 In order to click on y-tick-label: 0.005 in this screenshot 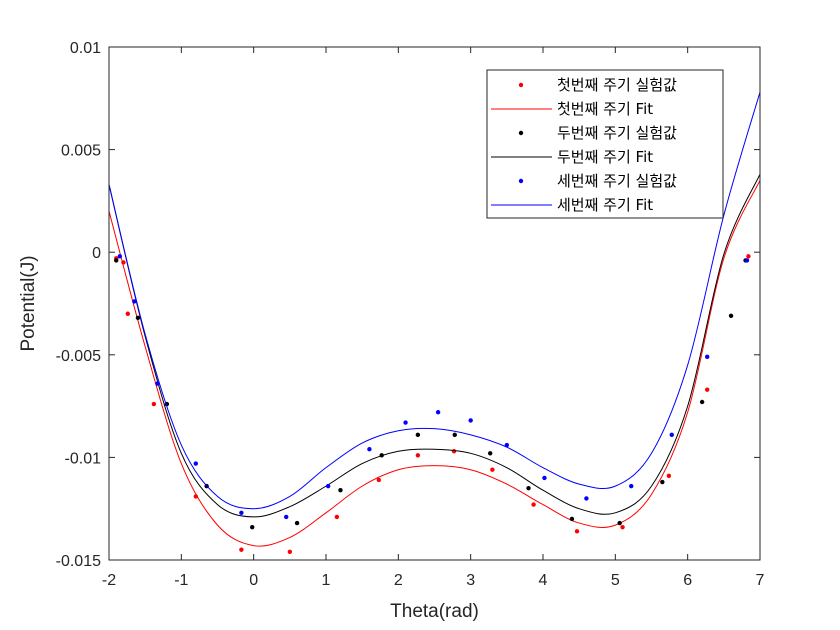, I will do `click(81, 151)`.